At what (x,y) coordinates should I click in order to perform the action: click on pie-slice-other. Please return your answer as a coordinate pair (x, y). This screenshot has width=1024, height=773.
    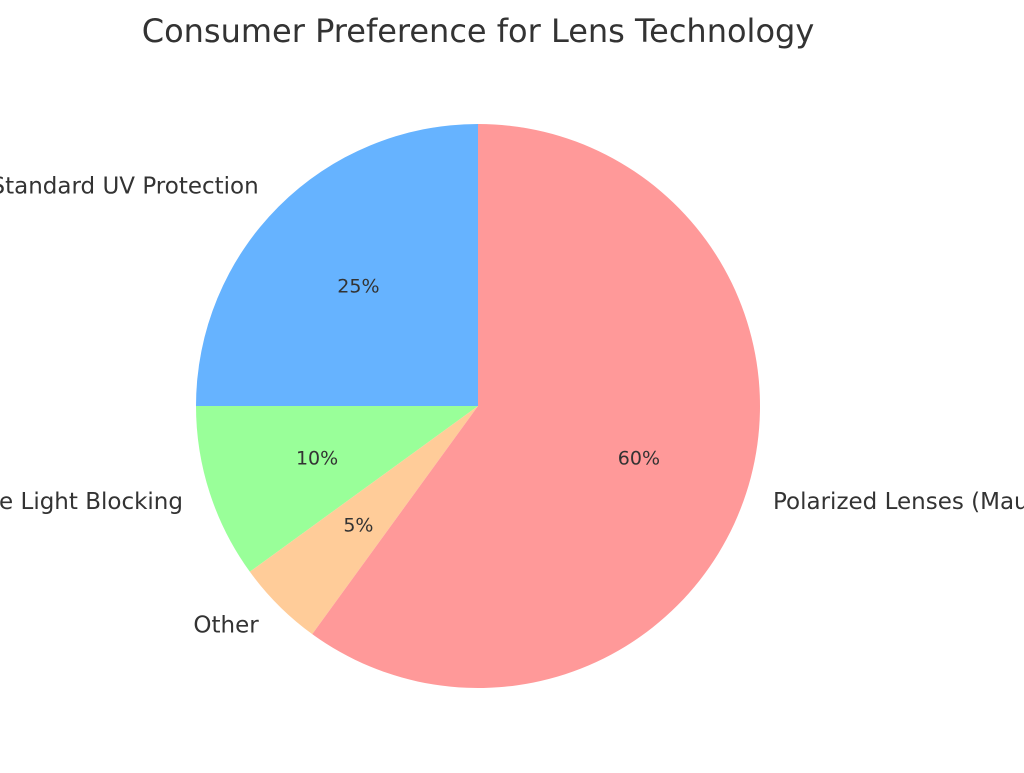
    Looking at the image, I should click on (363, 520).